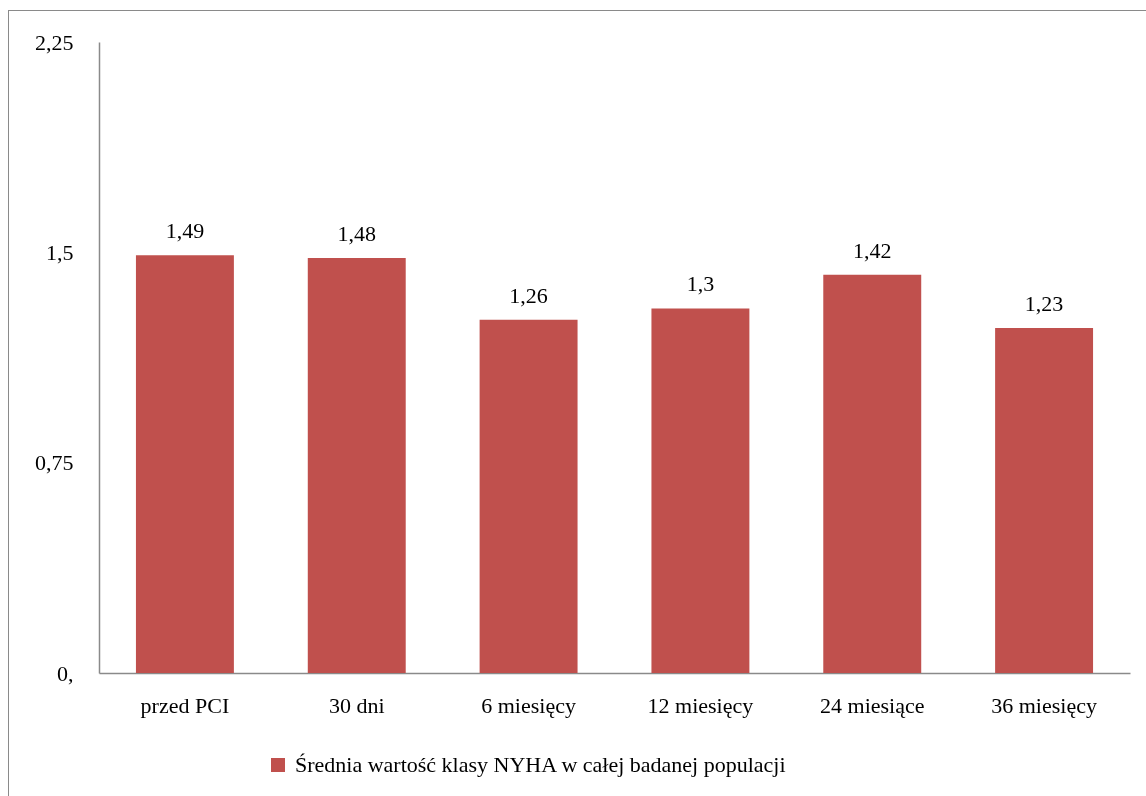 This screenshot has width=1146, height=796. Describe the element at coordinates (185, 231) in the screenshot. I see `data-label: 1,49` at that location.